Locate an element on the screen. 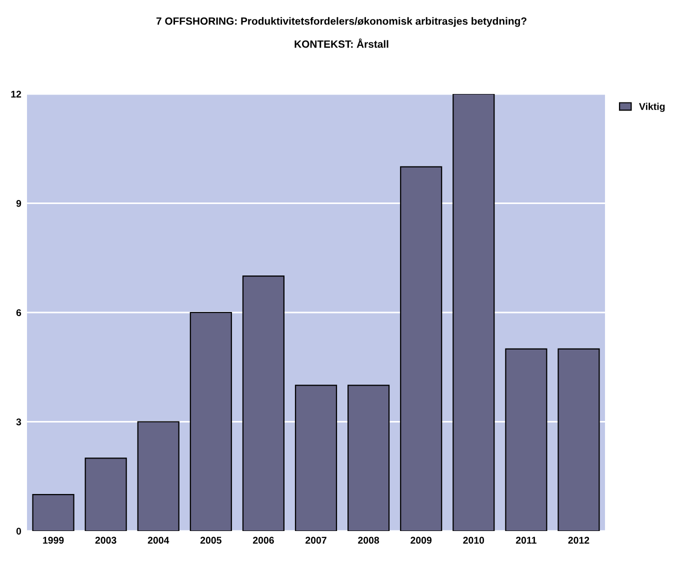  legend-label: Viktig is located at coordinates (652, 107).